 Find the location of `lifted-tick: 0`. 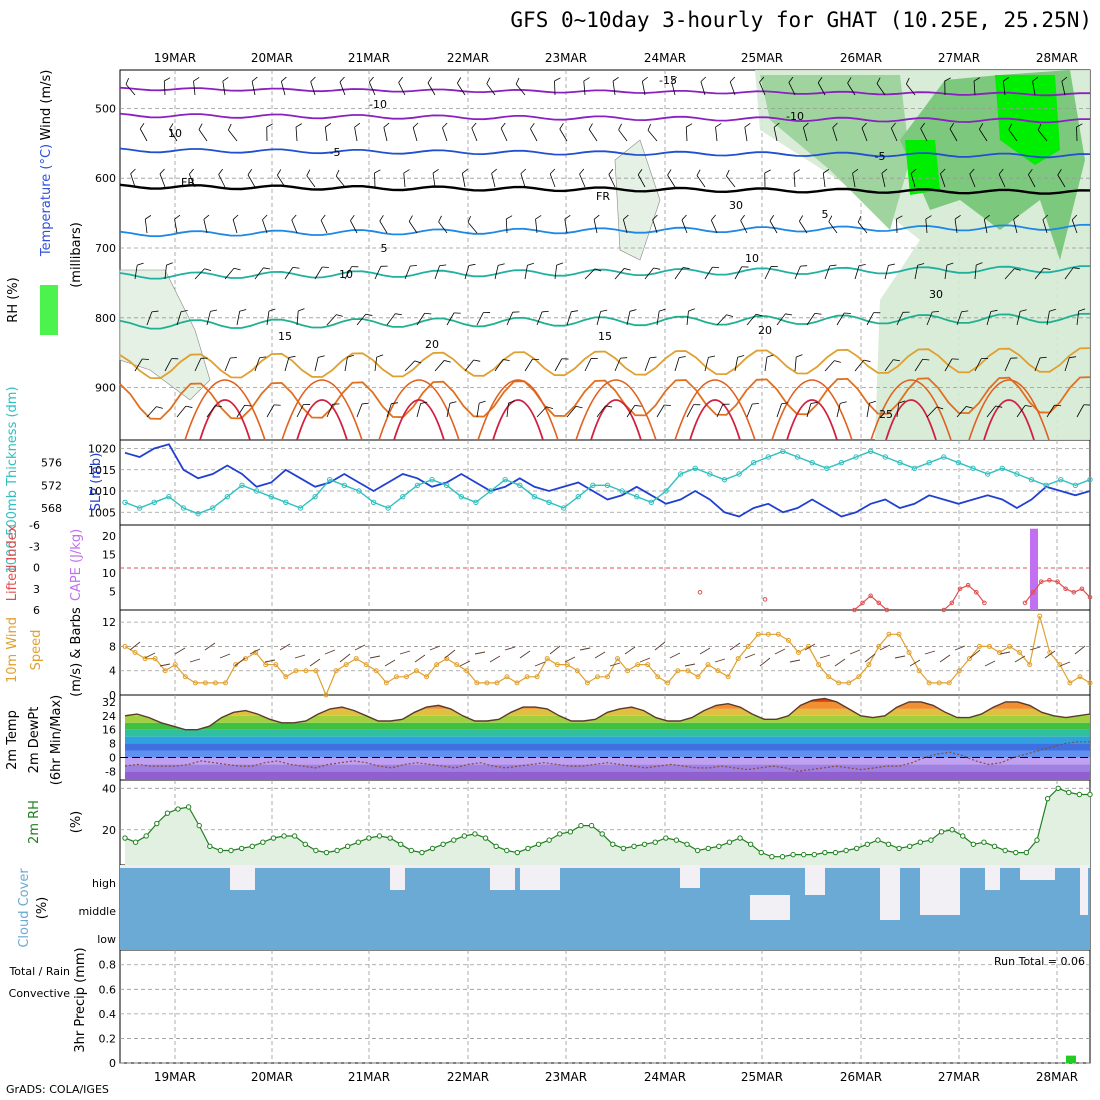

lifted-tick: 0 is located at coordinates (36, 568).